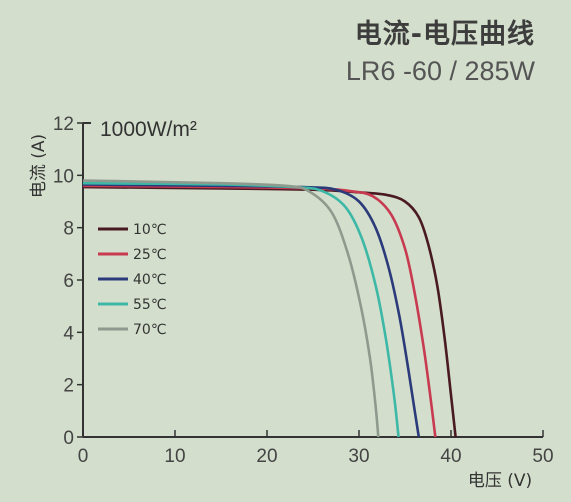  I want to click on legend: 10℃ 25℃ 40℃ 55℃ 70℃, so click(132, 280).